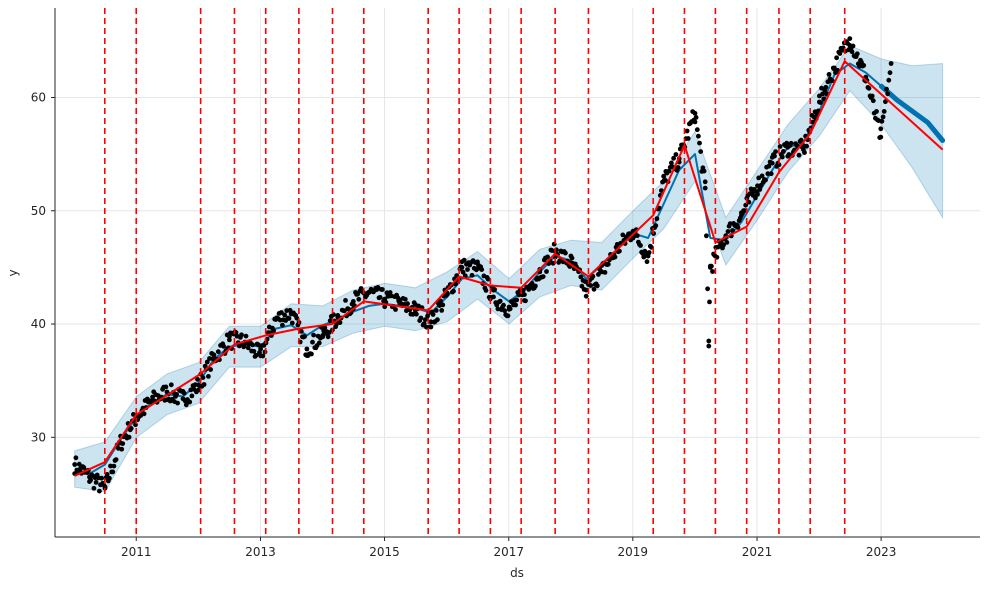  I want to click on x-tick-label: 2013, so click(260, 552).